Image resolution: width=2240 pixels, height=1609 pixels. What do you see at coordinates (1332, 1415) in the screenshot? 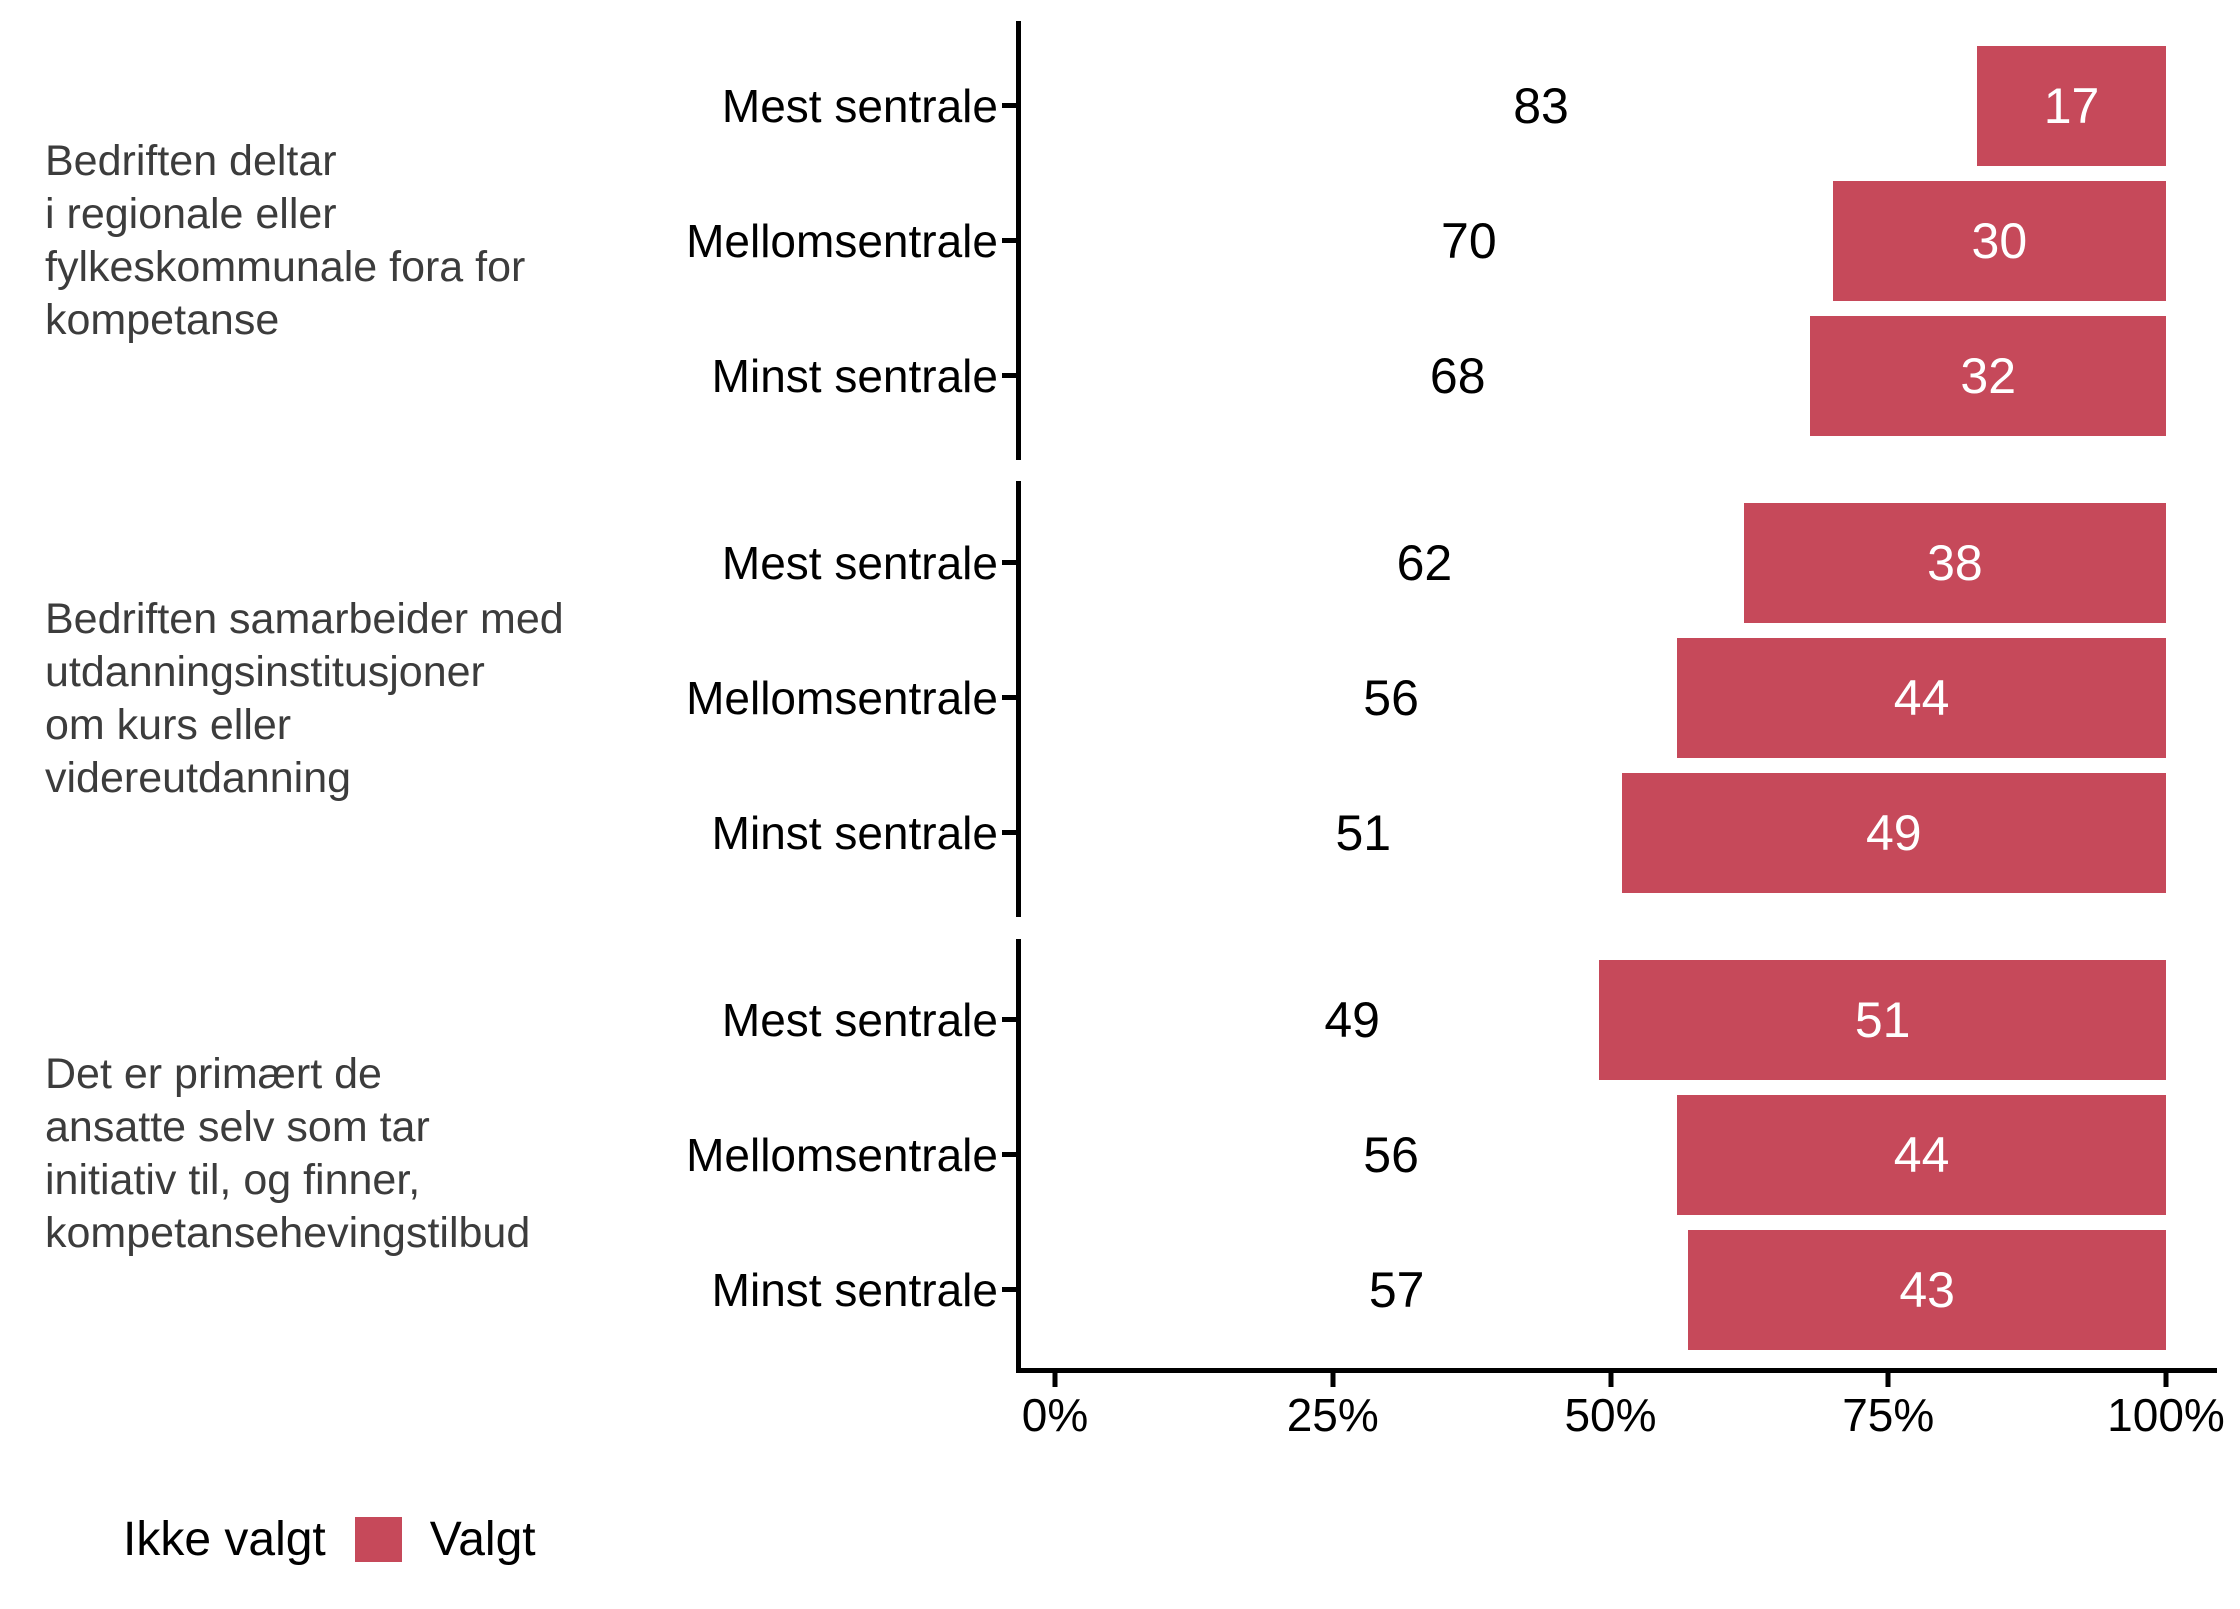
I see `x-tick-label-25: 25%` at bounding box center [1332, 1415].